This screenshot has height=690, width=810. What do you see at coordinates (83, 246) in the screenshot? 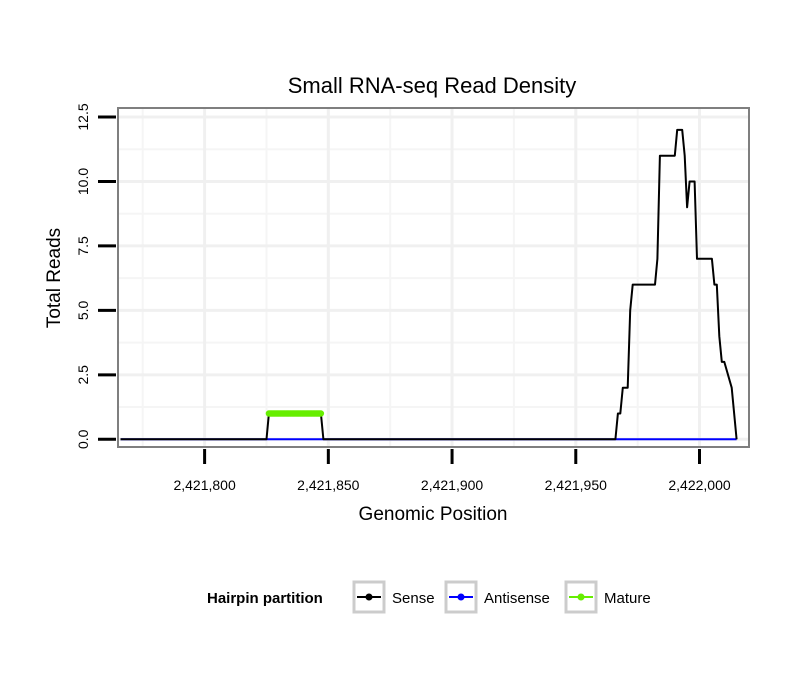
I see `y-tick-label: 7.5` at bounding box center [83, 246].